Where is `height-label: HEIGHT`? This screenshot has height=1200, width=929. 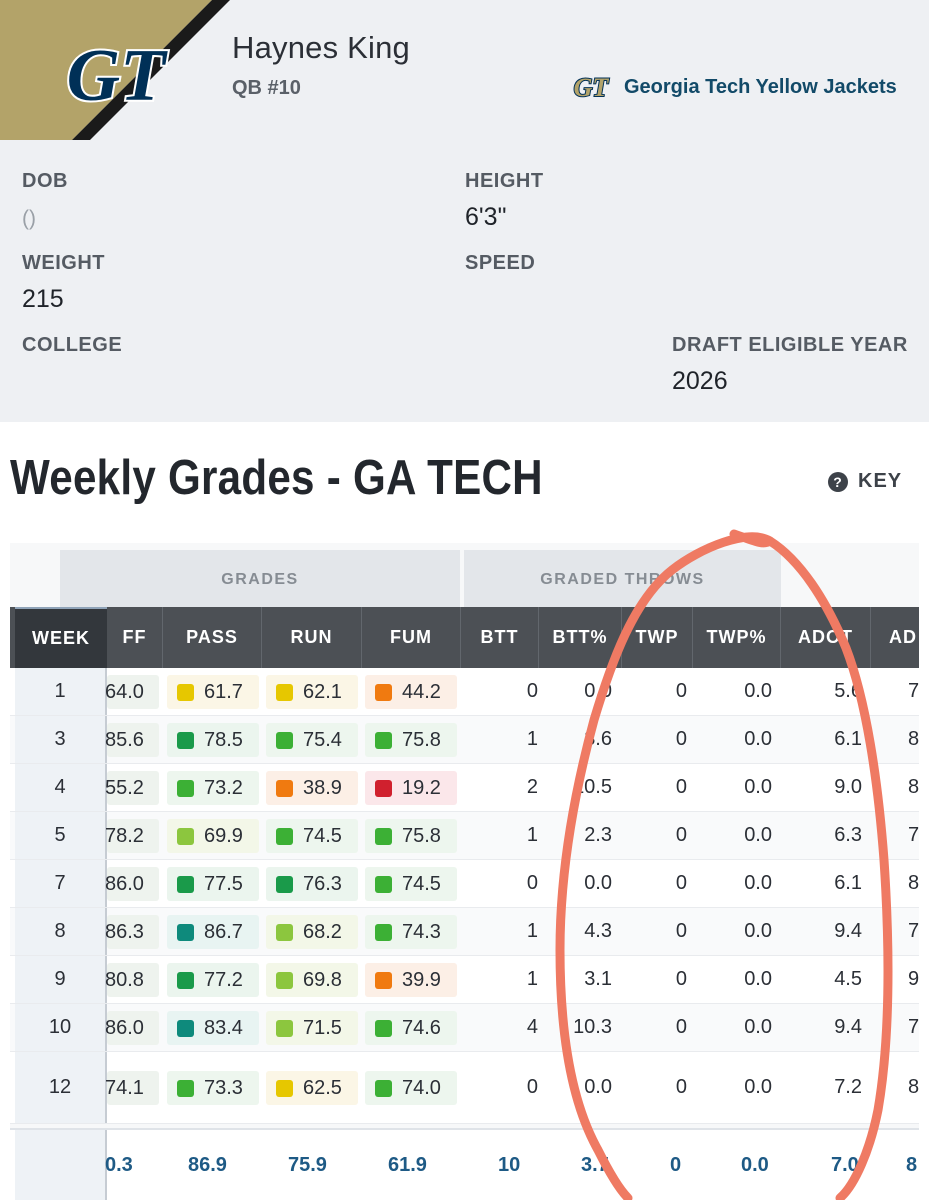
height-label: HEIGHT is located at coordinates (504, 181).